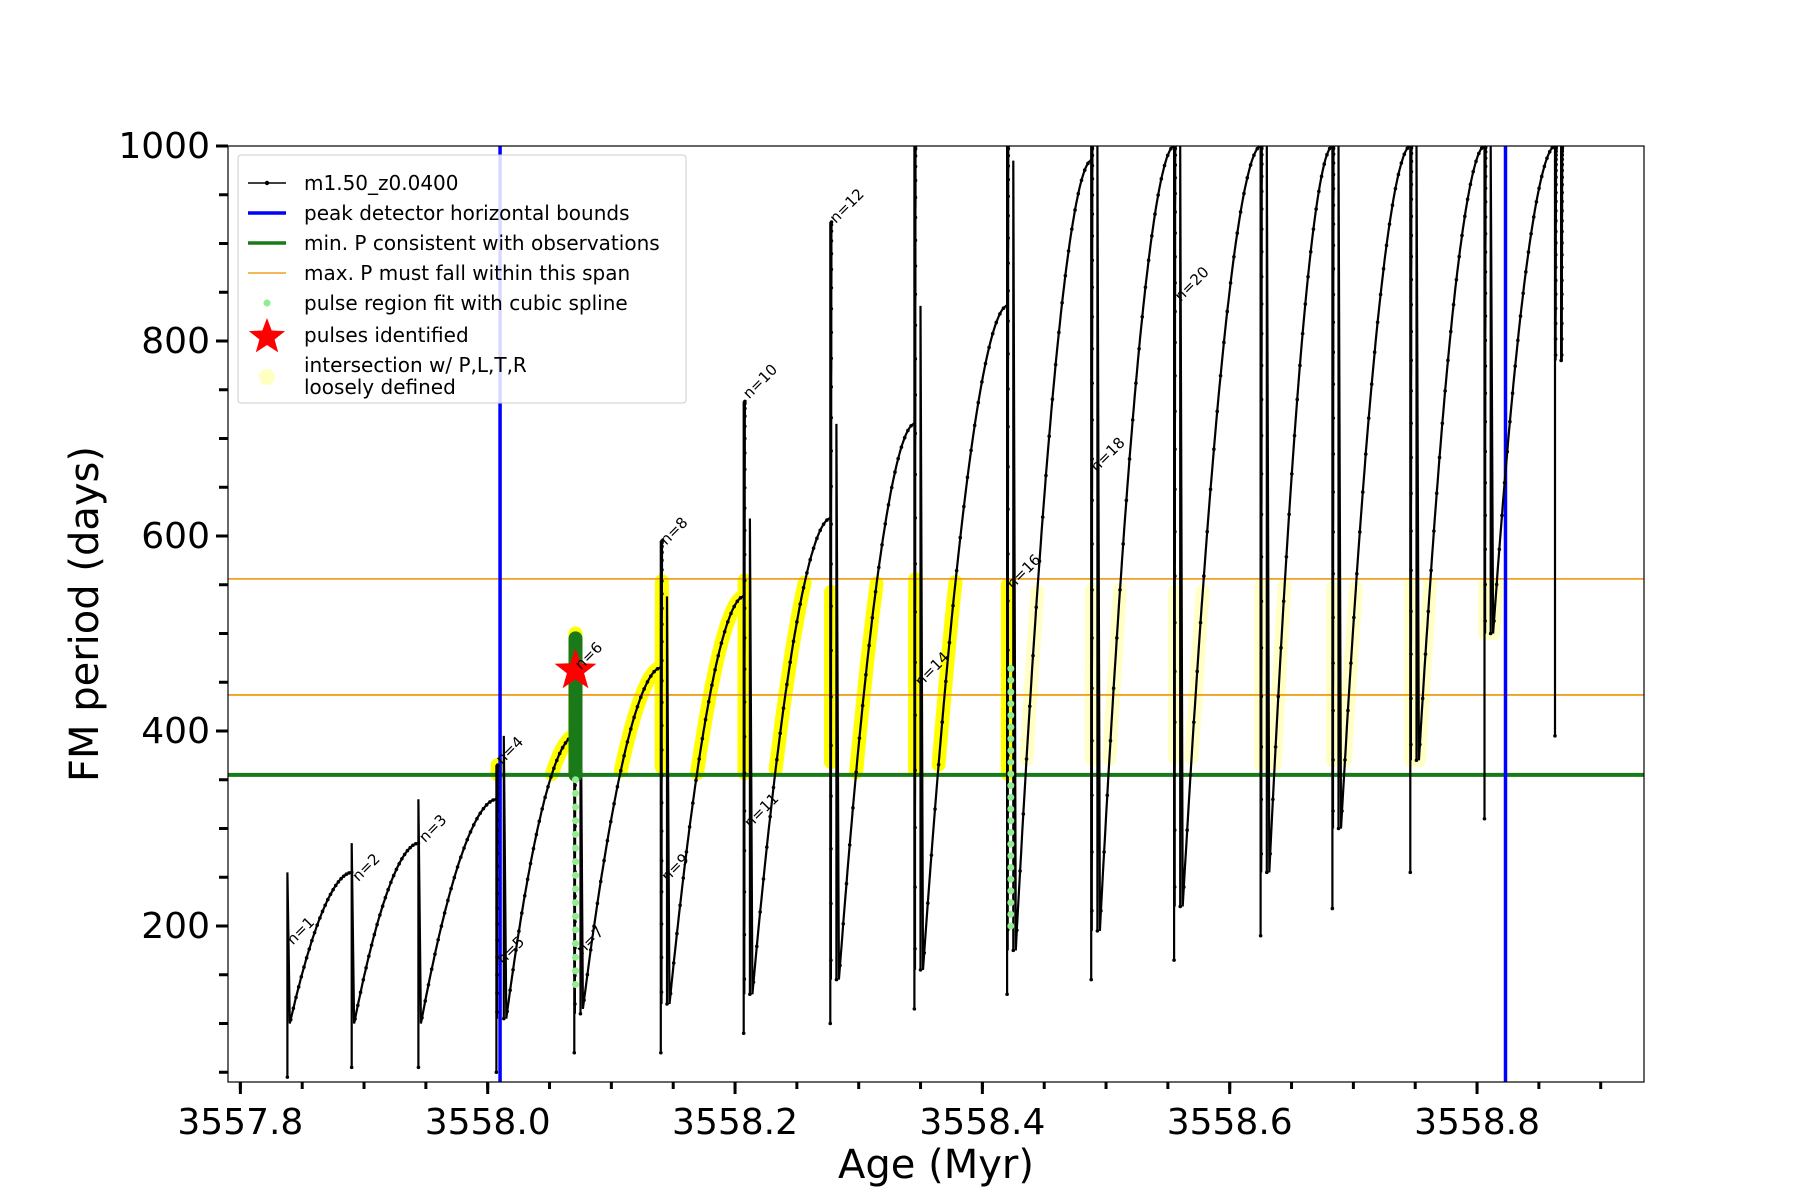 This screenshot has height=1200, width=1800. What do you see at coordinates (482, 243) in the screenshot?
I see `legend-label: min. P consistent with observations` at bounding box center [482, 243].